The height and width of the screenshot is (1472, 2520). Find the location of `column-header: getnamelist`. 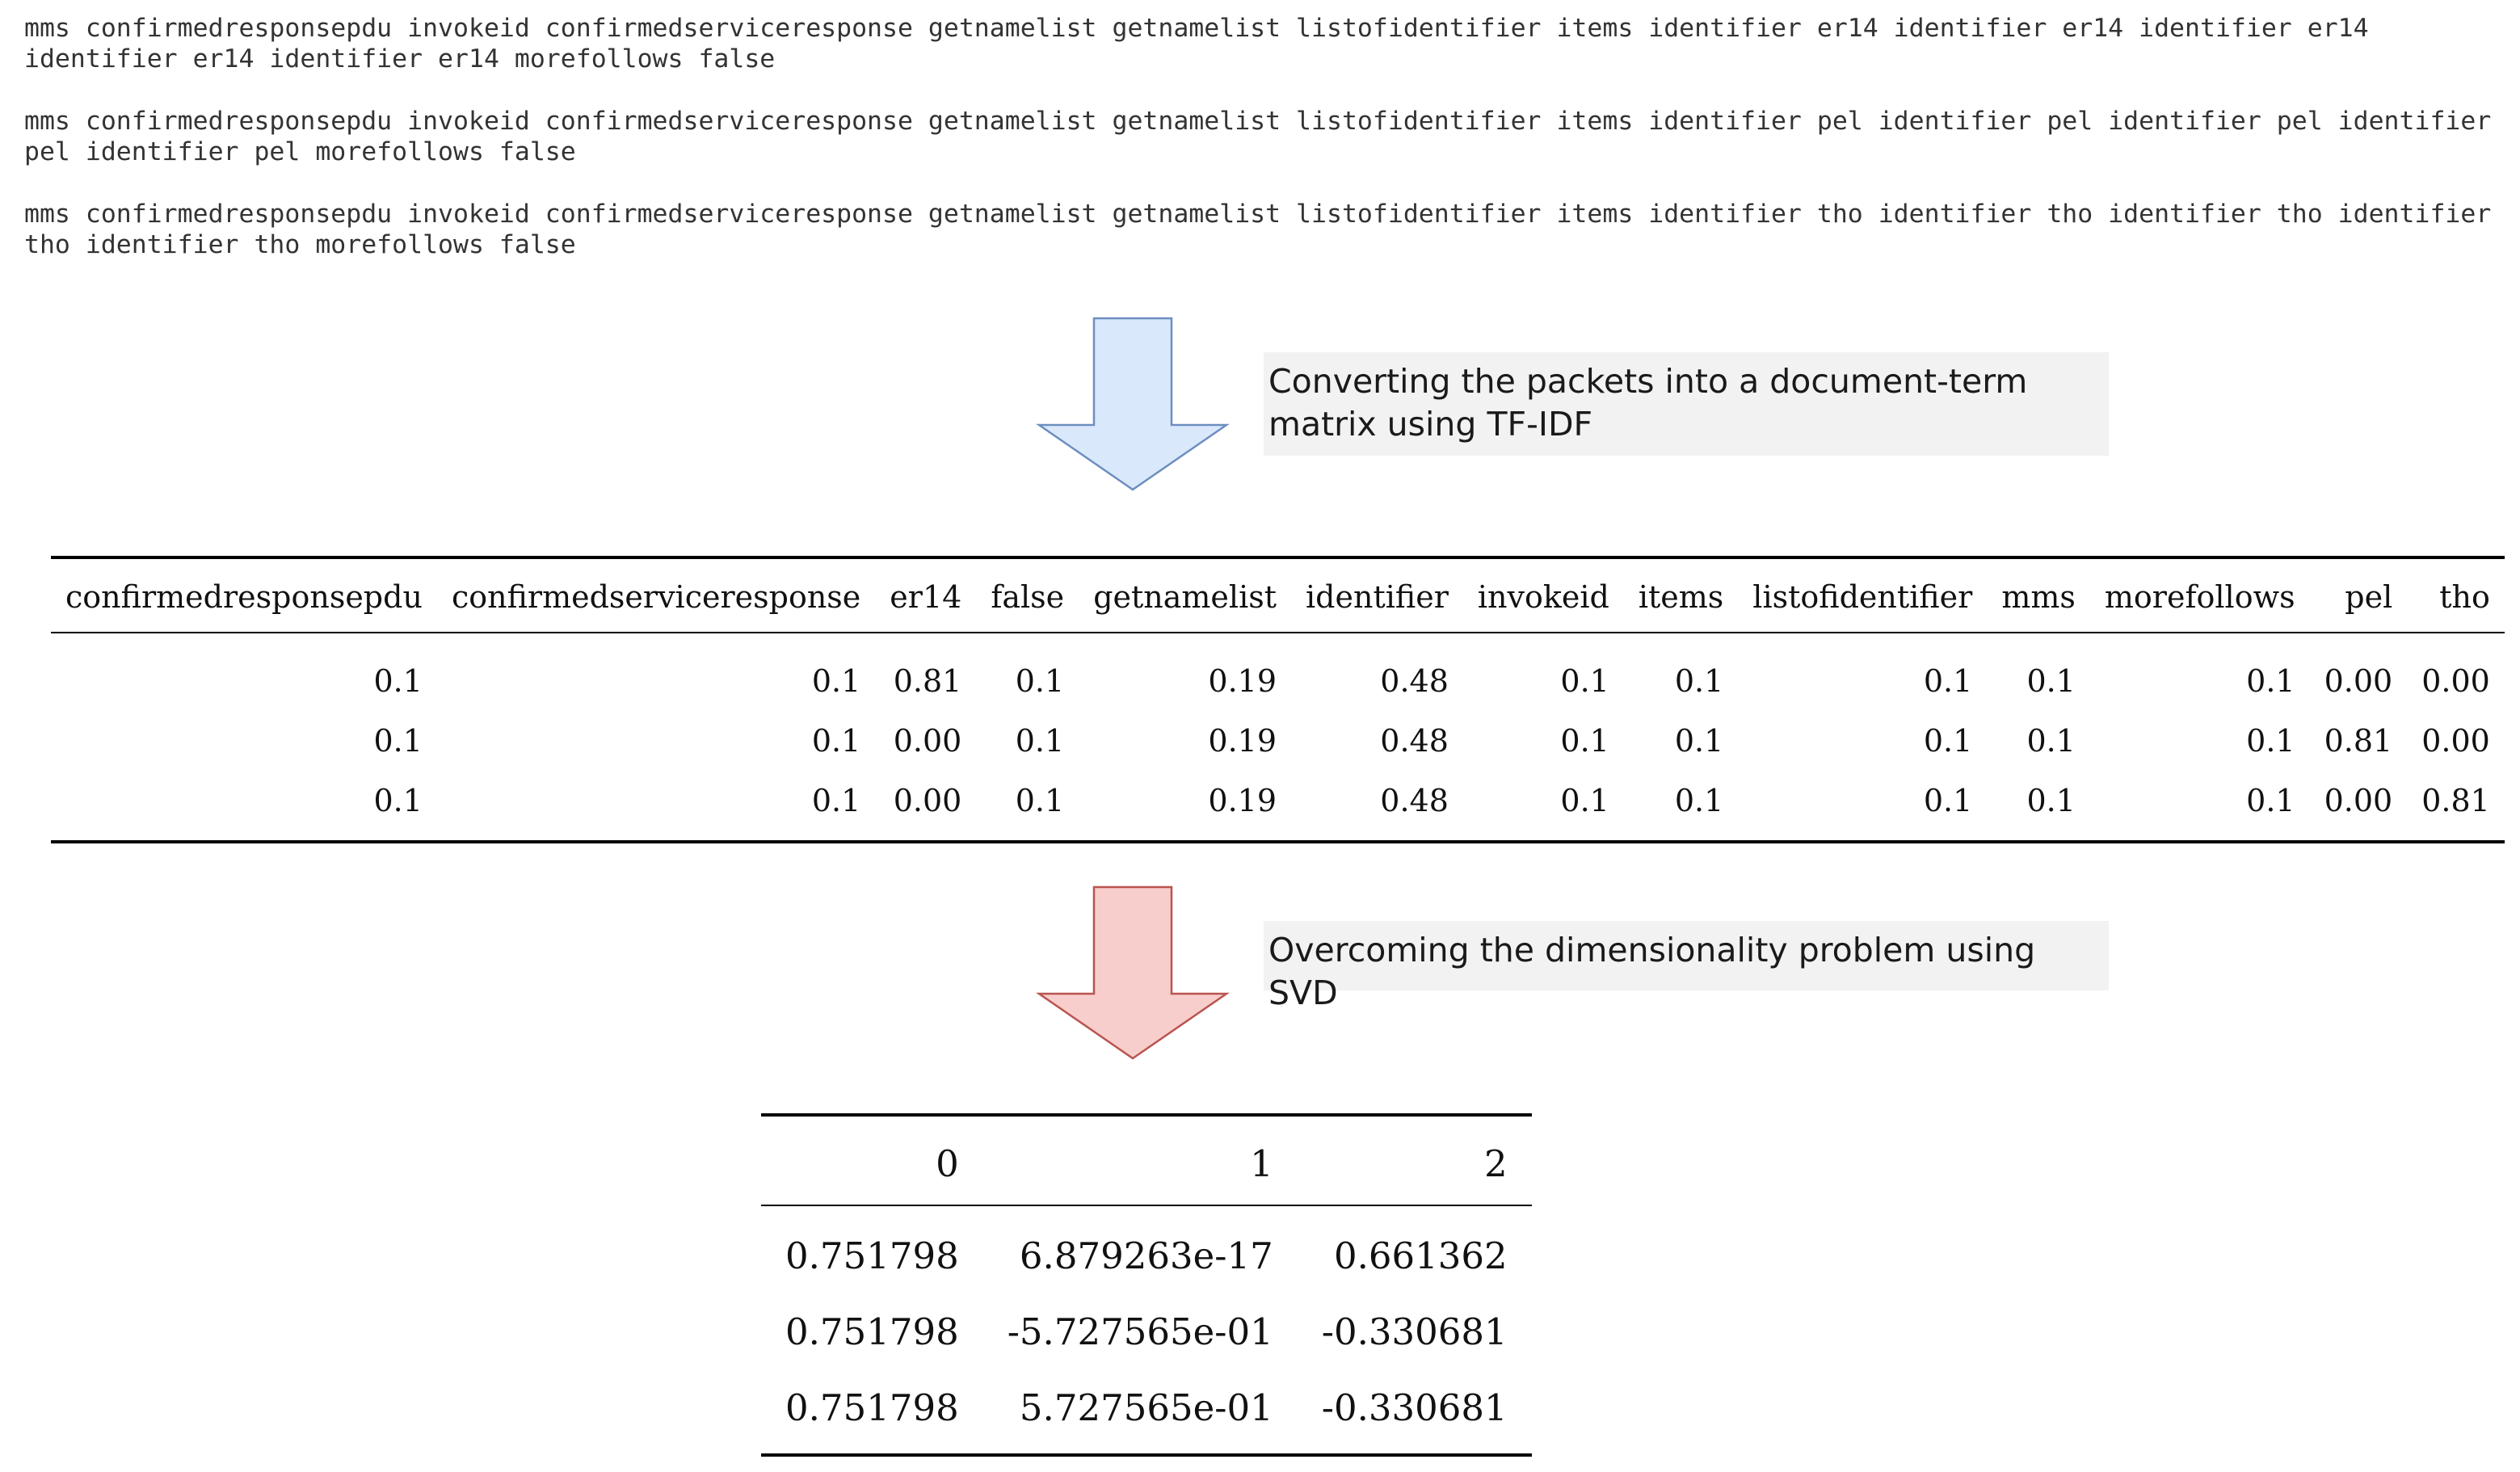

column-header: getnamelist is located at coordinates (1185, 595).